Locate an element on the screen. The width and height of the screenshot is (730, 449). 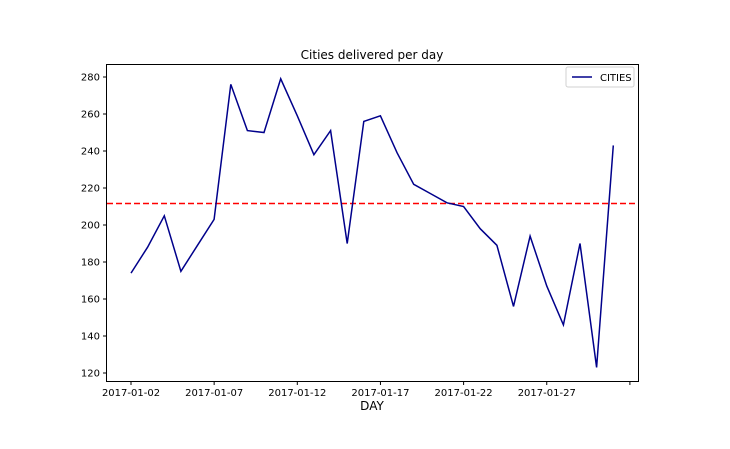
chart-title: Cities delivered per day is located at coordinates (372, 55).